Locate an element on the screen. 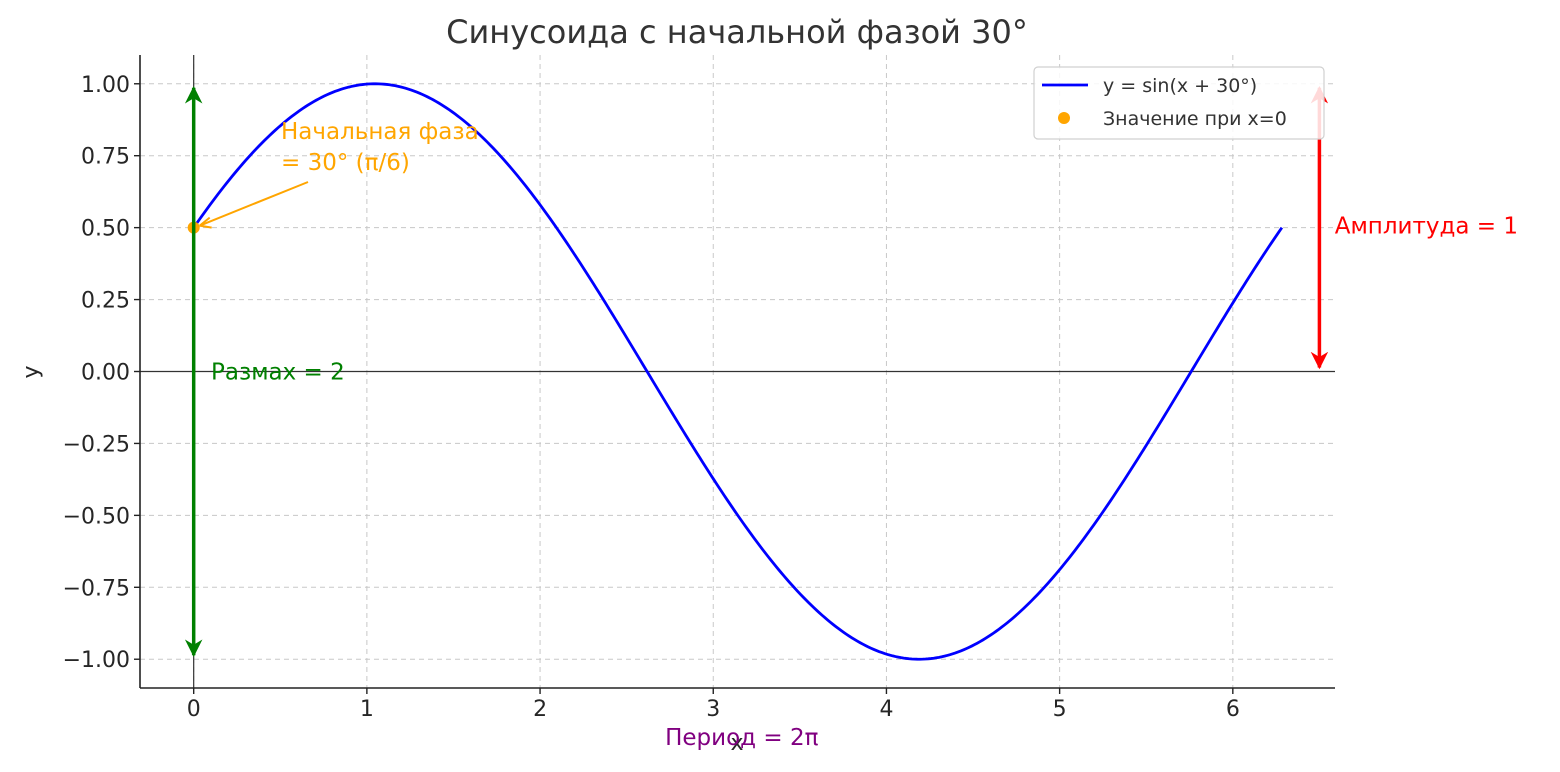  period-label: Период = 2π is located at coordinates (741, 738).